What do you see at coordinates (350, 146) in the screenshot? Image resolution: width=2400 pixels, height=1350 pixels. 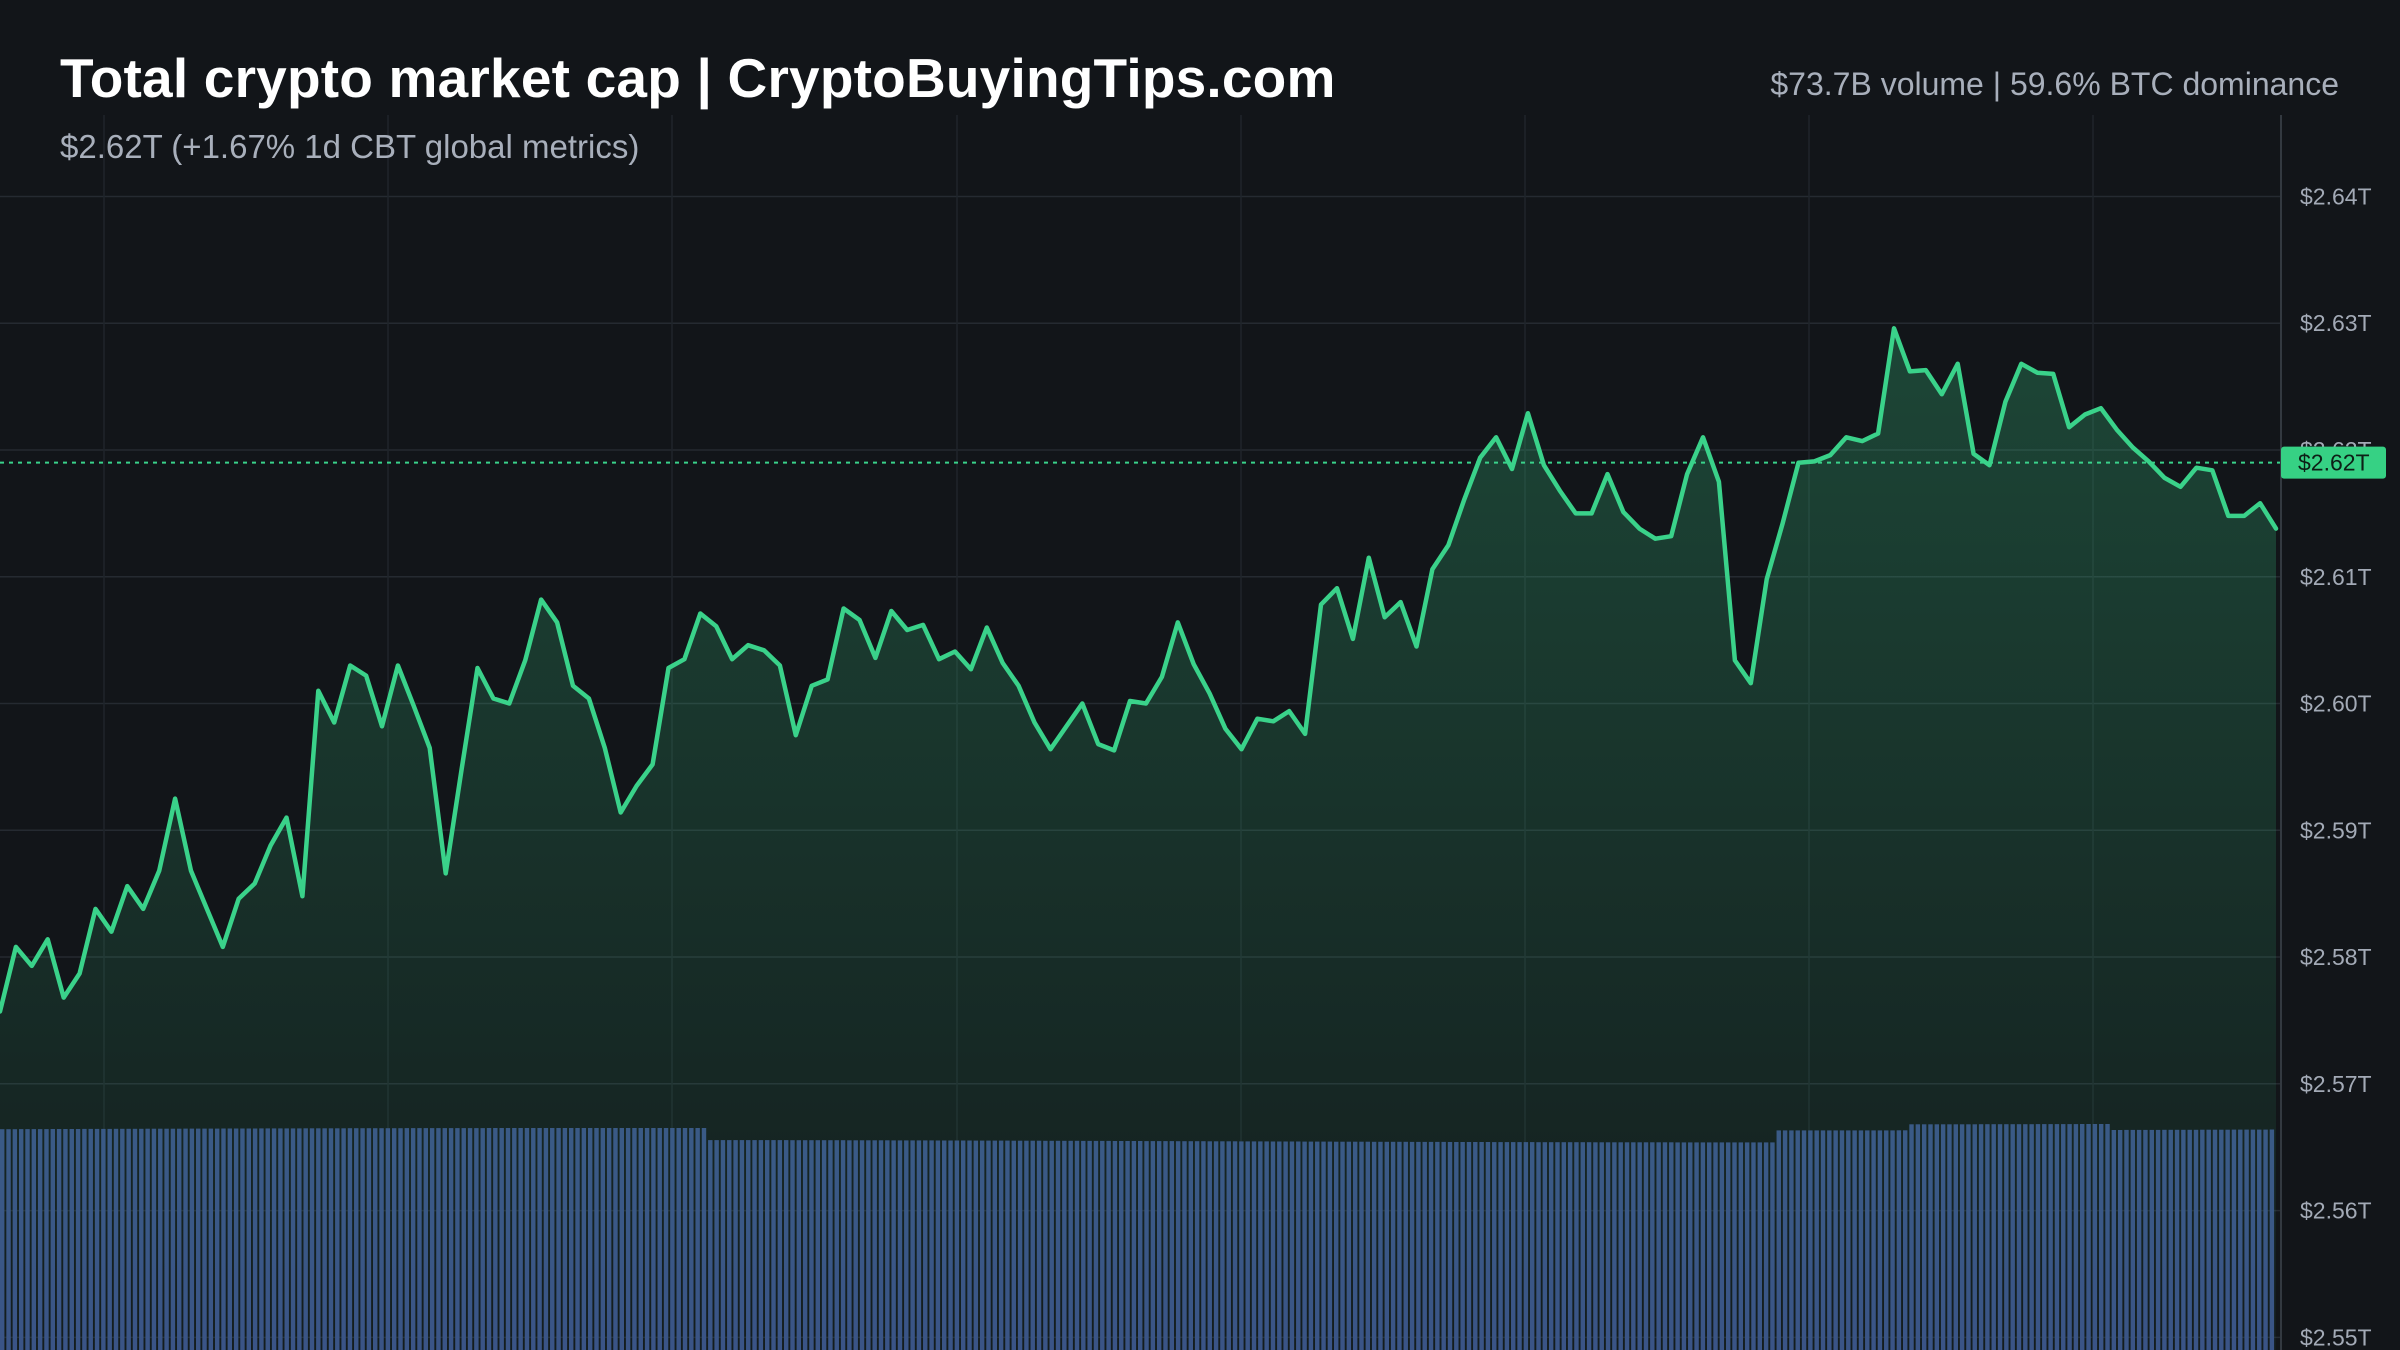 I see `chart-subtitle: $2.62T (+1.67% 1d CBT global metrics)` at bounding box center [350, 146].